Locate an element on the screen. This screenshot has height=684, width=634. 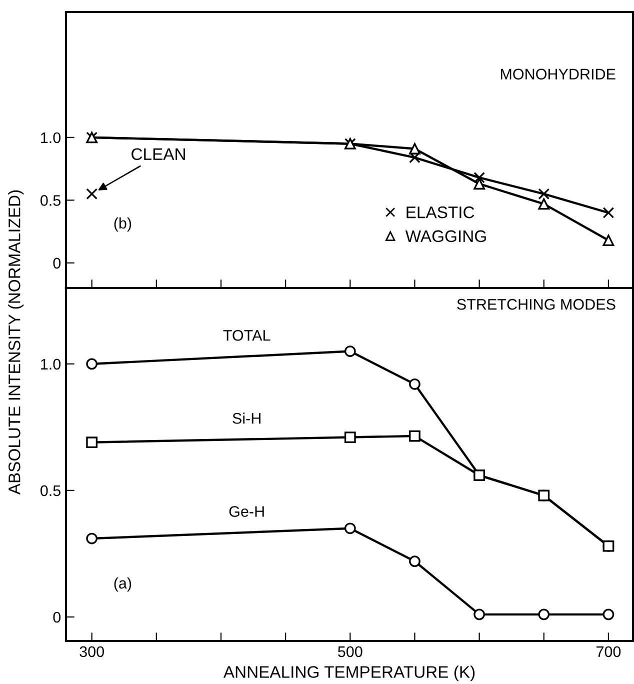
legend-label: ELASTIC is located at coordinates (440, 212).